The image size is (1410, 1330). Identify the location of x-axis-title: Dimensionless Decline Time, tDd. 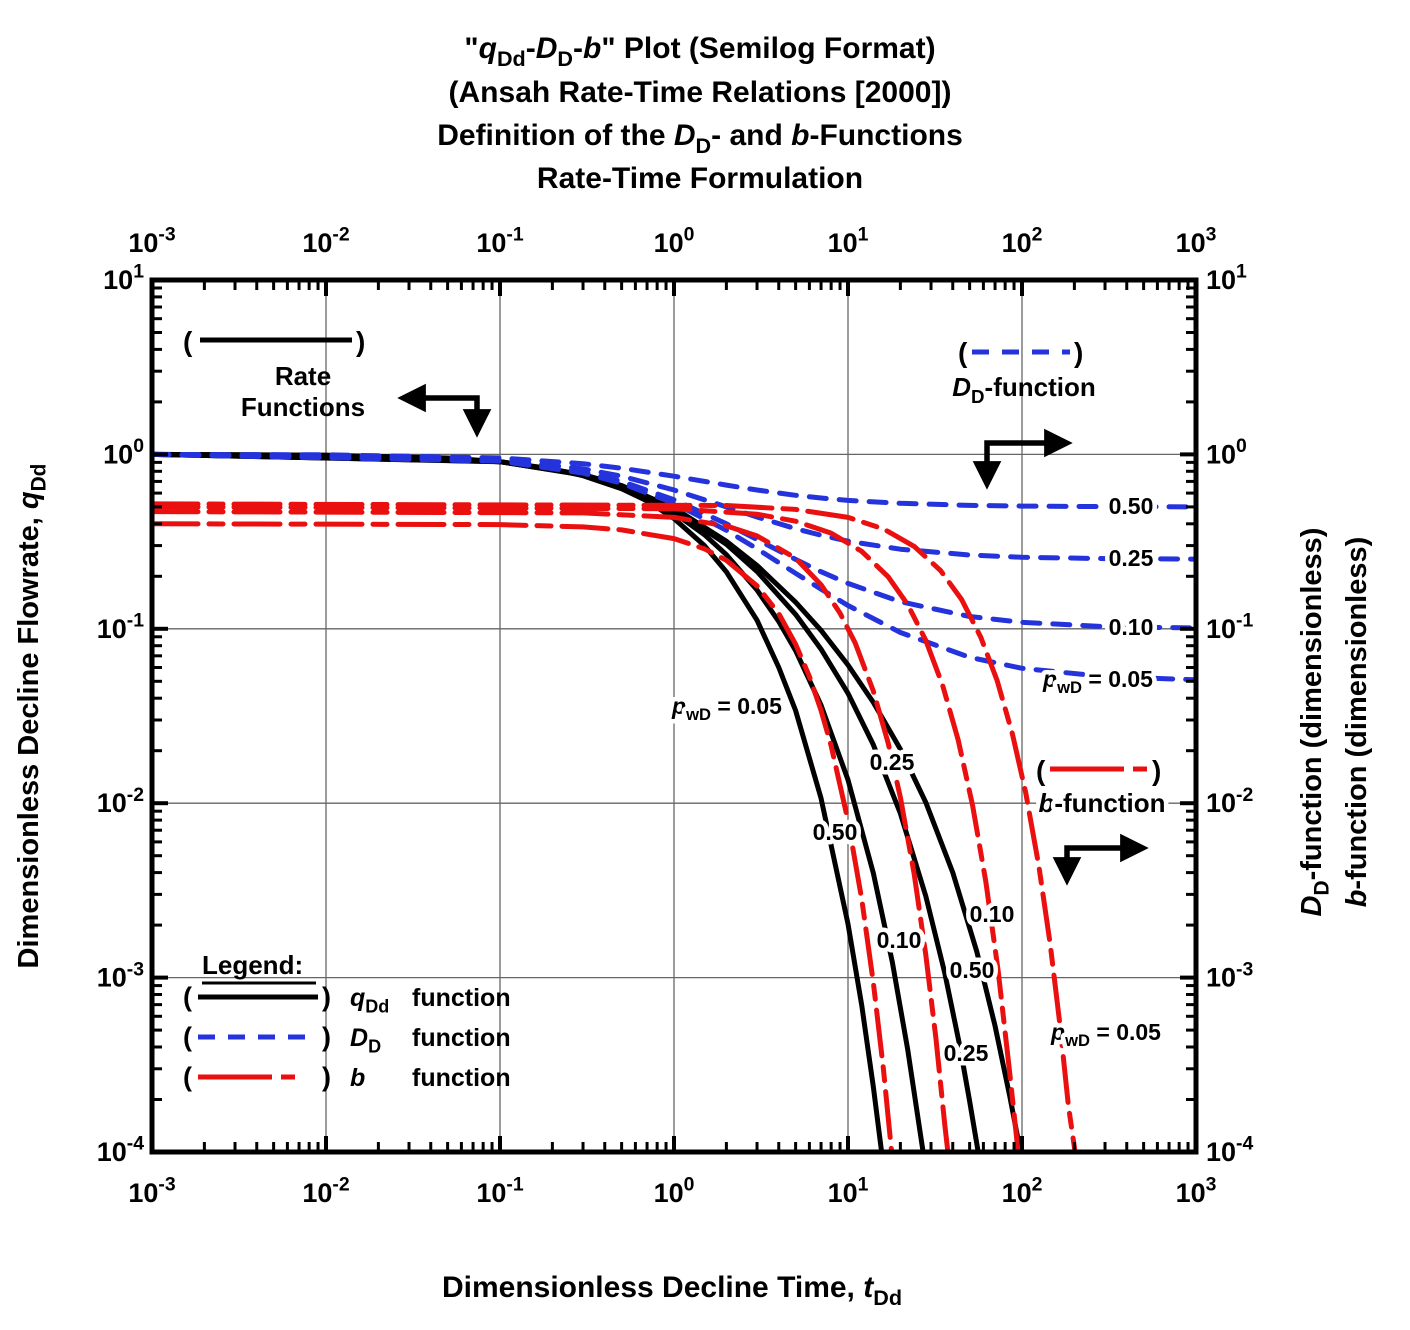
(672, 1290).